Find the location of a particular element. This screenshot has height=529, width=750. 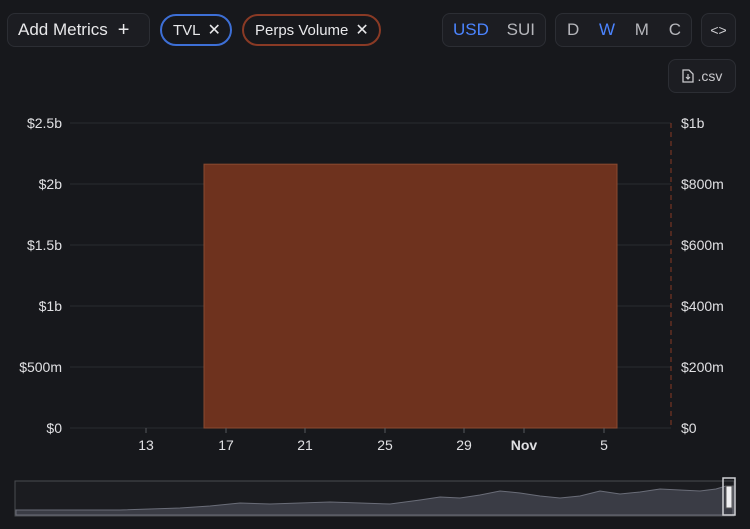

x-tick-label: 25 is located at coordinates (385, 445).